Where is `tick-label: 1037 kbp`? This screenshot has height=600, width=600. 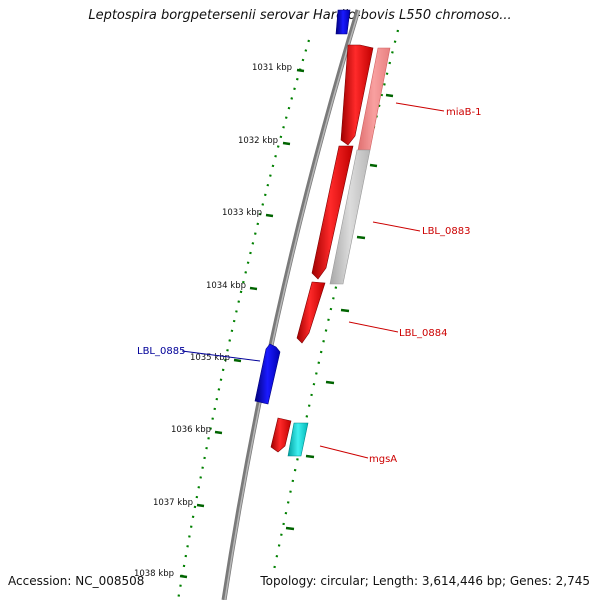
tick-label: 1037 kbp is located at coordinates (173, 503).